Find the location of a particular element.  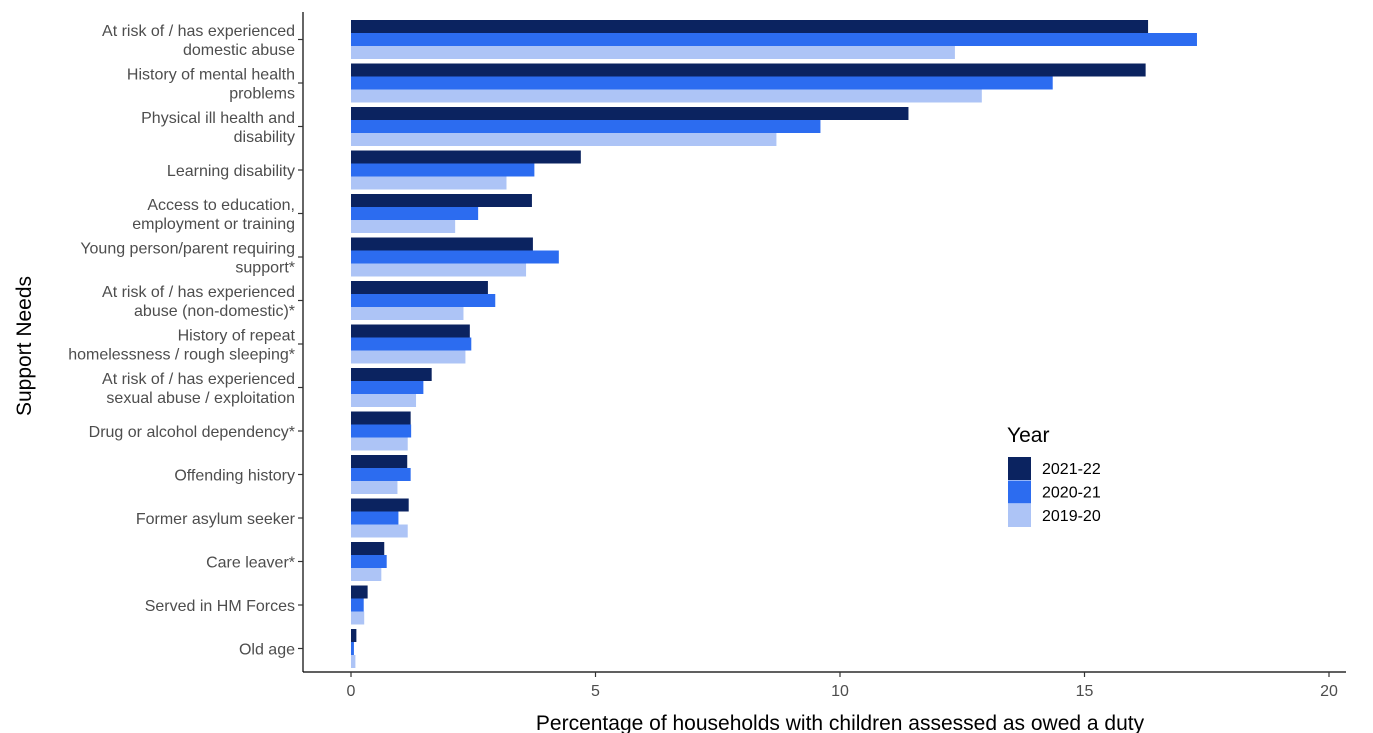

category-label-10-0: Offending history is located at coordinates (234, 476).